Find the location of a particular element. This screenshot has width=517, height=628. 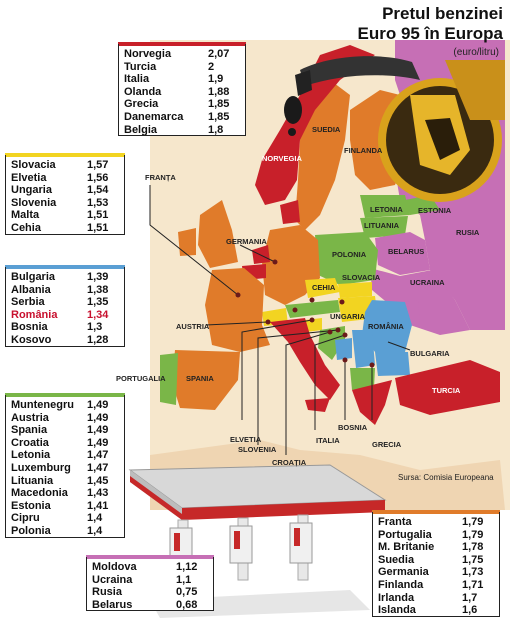

country-name: Kosovo is located at coordinates (31, 339).